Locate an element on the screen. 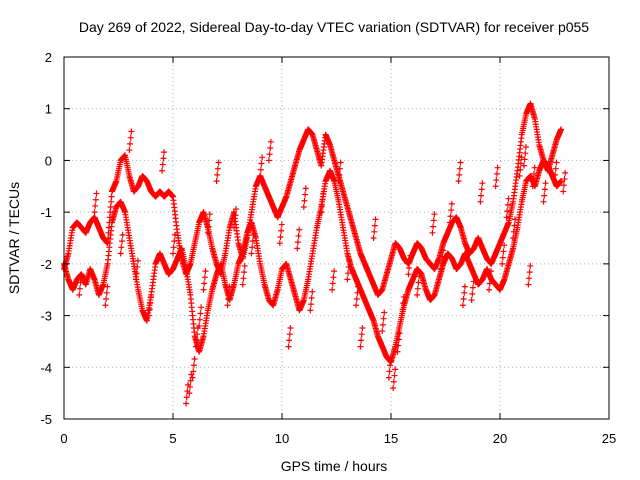 The width and height of the screenshot is (640, 480). y-tick-label: 1 is located at coordinates (48, 109).